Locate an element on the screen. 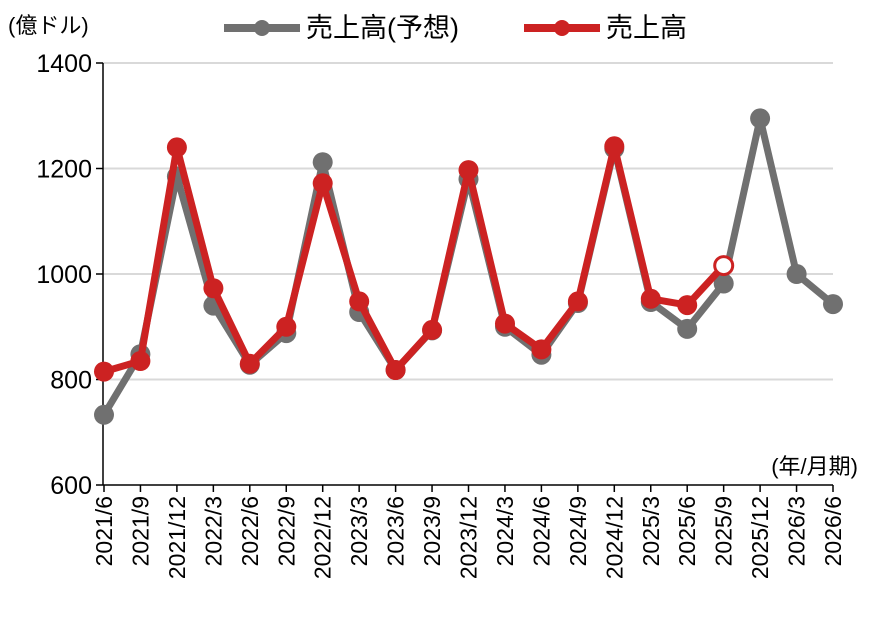  x-tick-label: 2024/3 is located at coordinates (505, 531).